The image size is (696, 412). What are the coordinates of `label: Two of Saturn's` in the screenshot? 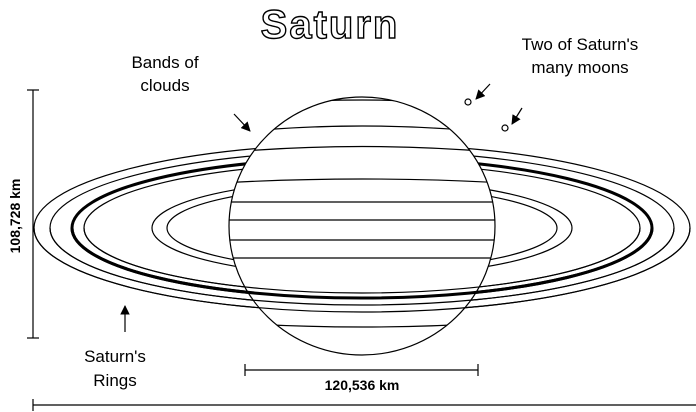 It's located at (580, 44).